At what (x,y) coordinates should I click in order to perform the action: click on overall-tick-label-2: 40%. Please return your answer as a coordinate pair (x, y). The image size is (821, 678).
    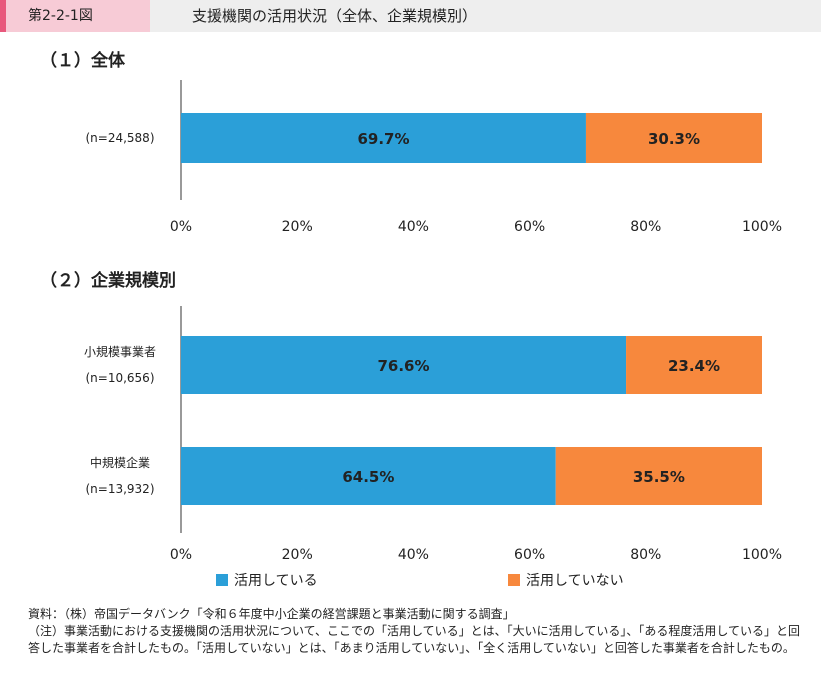
    Looking at the image, I should click on (413, 227).